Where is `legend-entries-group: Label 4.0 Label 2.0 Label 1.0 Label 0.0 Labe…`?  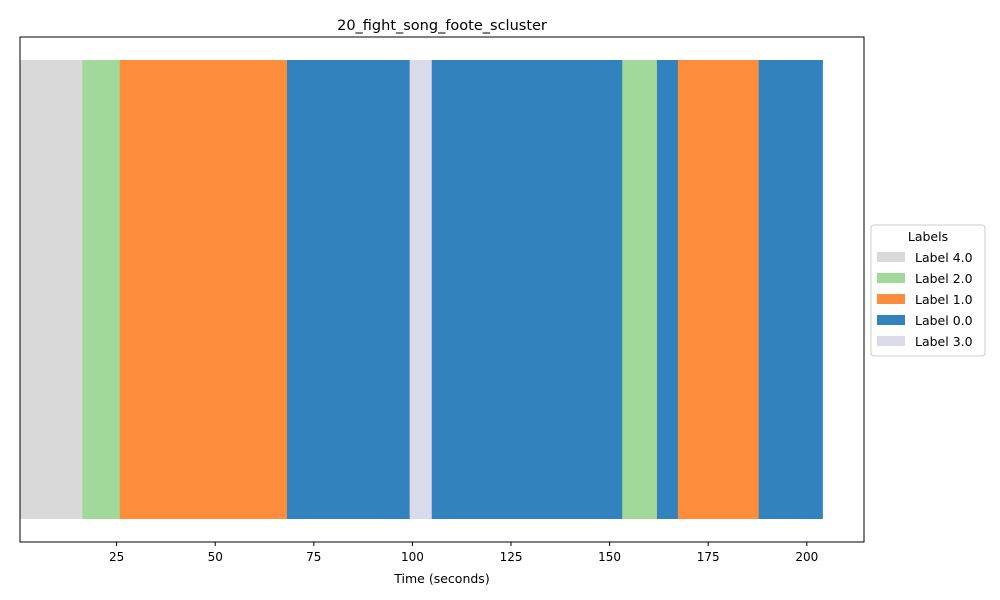 legend-entries-group: Label 4.0 Label 2.0 Label 1.0 Label 0.0 Labe… is located at coordinates (925, 299).